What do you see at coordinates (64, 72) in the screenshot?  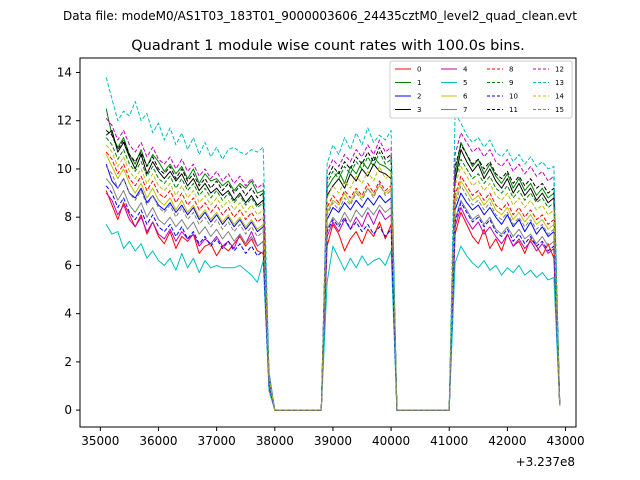 I see `y-tick-label-14: 14` at bounding box center [64, 72].